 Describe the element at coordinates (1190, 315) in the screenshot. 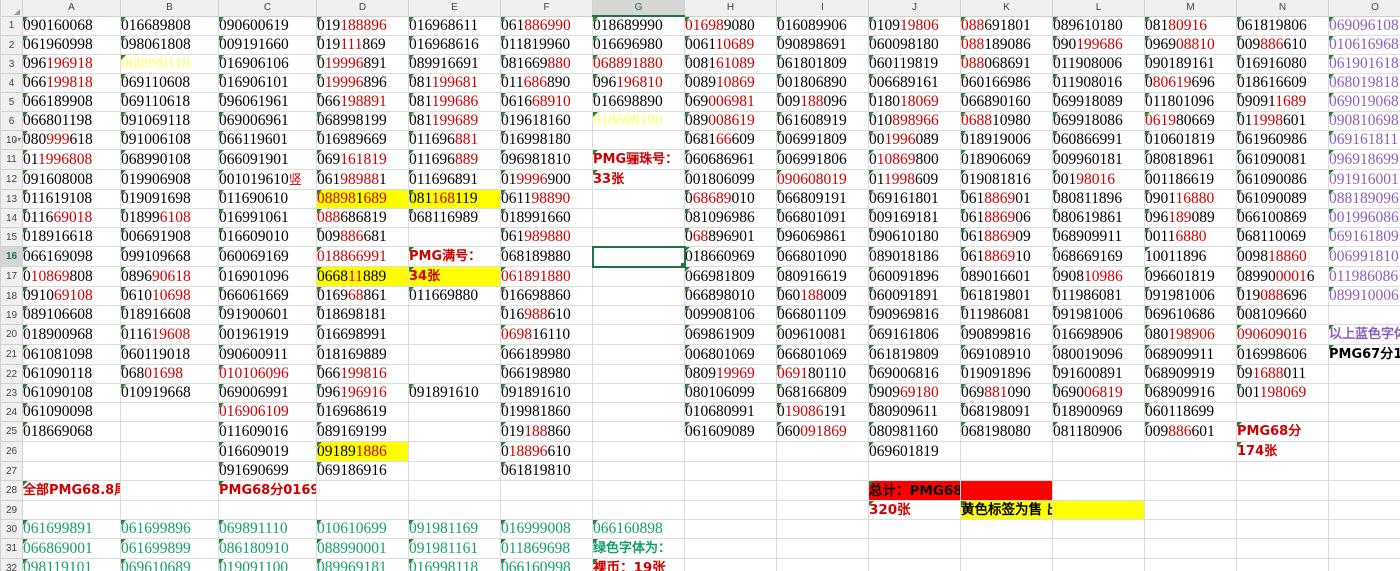

I see `cell-M19: 069610686` at that location.